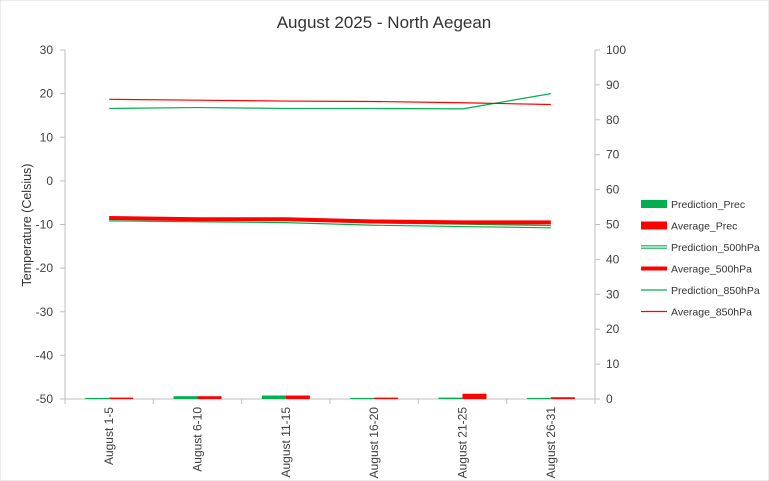 Image resolution: width=769 pixels, height=481 pixels. What do you see at coordinates (45, 225) in the screenshot?
I see `y-tick-label: -10` at bounding box center [45, 225].